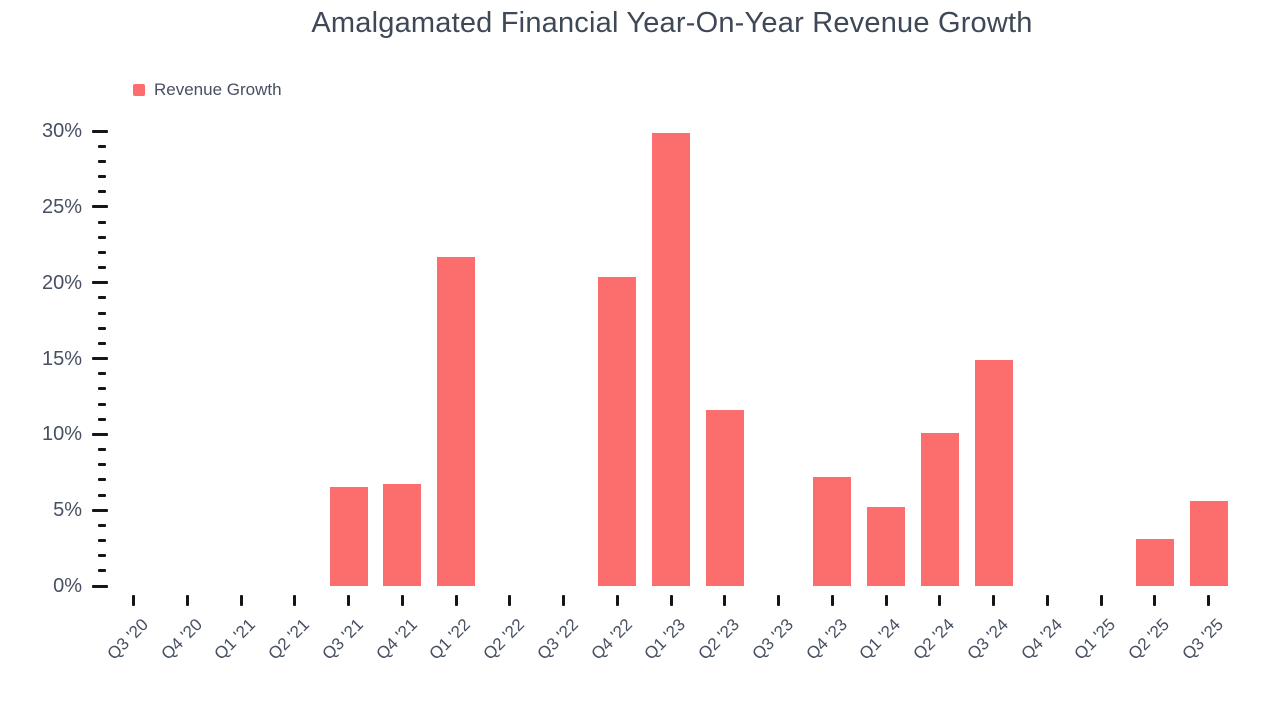 The width and height of the screenshot is (1280, 720). I want to click on x-axis-tick-label: Q4 '22, so click(611, 639).